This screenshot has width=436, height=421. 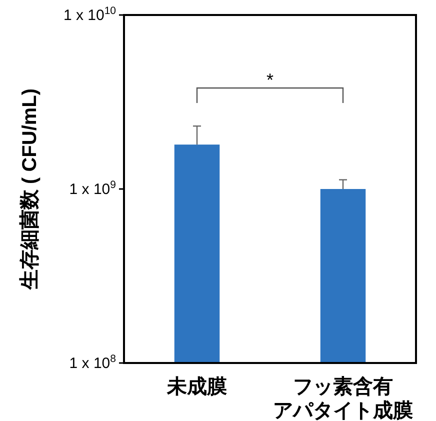 I want to click on annotation: *, so click(x=270, y=80).